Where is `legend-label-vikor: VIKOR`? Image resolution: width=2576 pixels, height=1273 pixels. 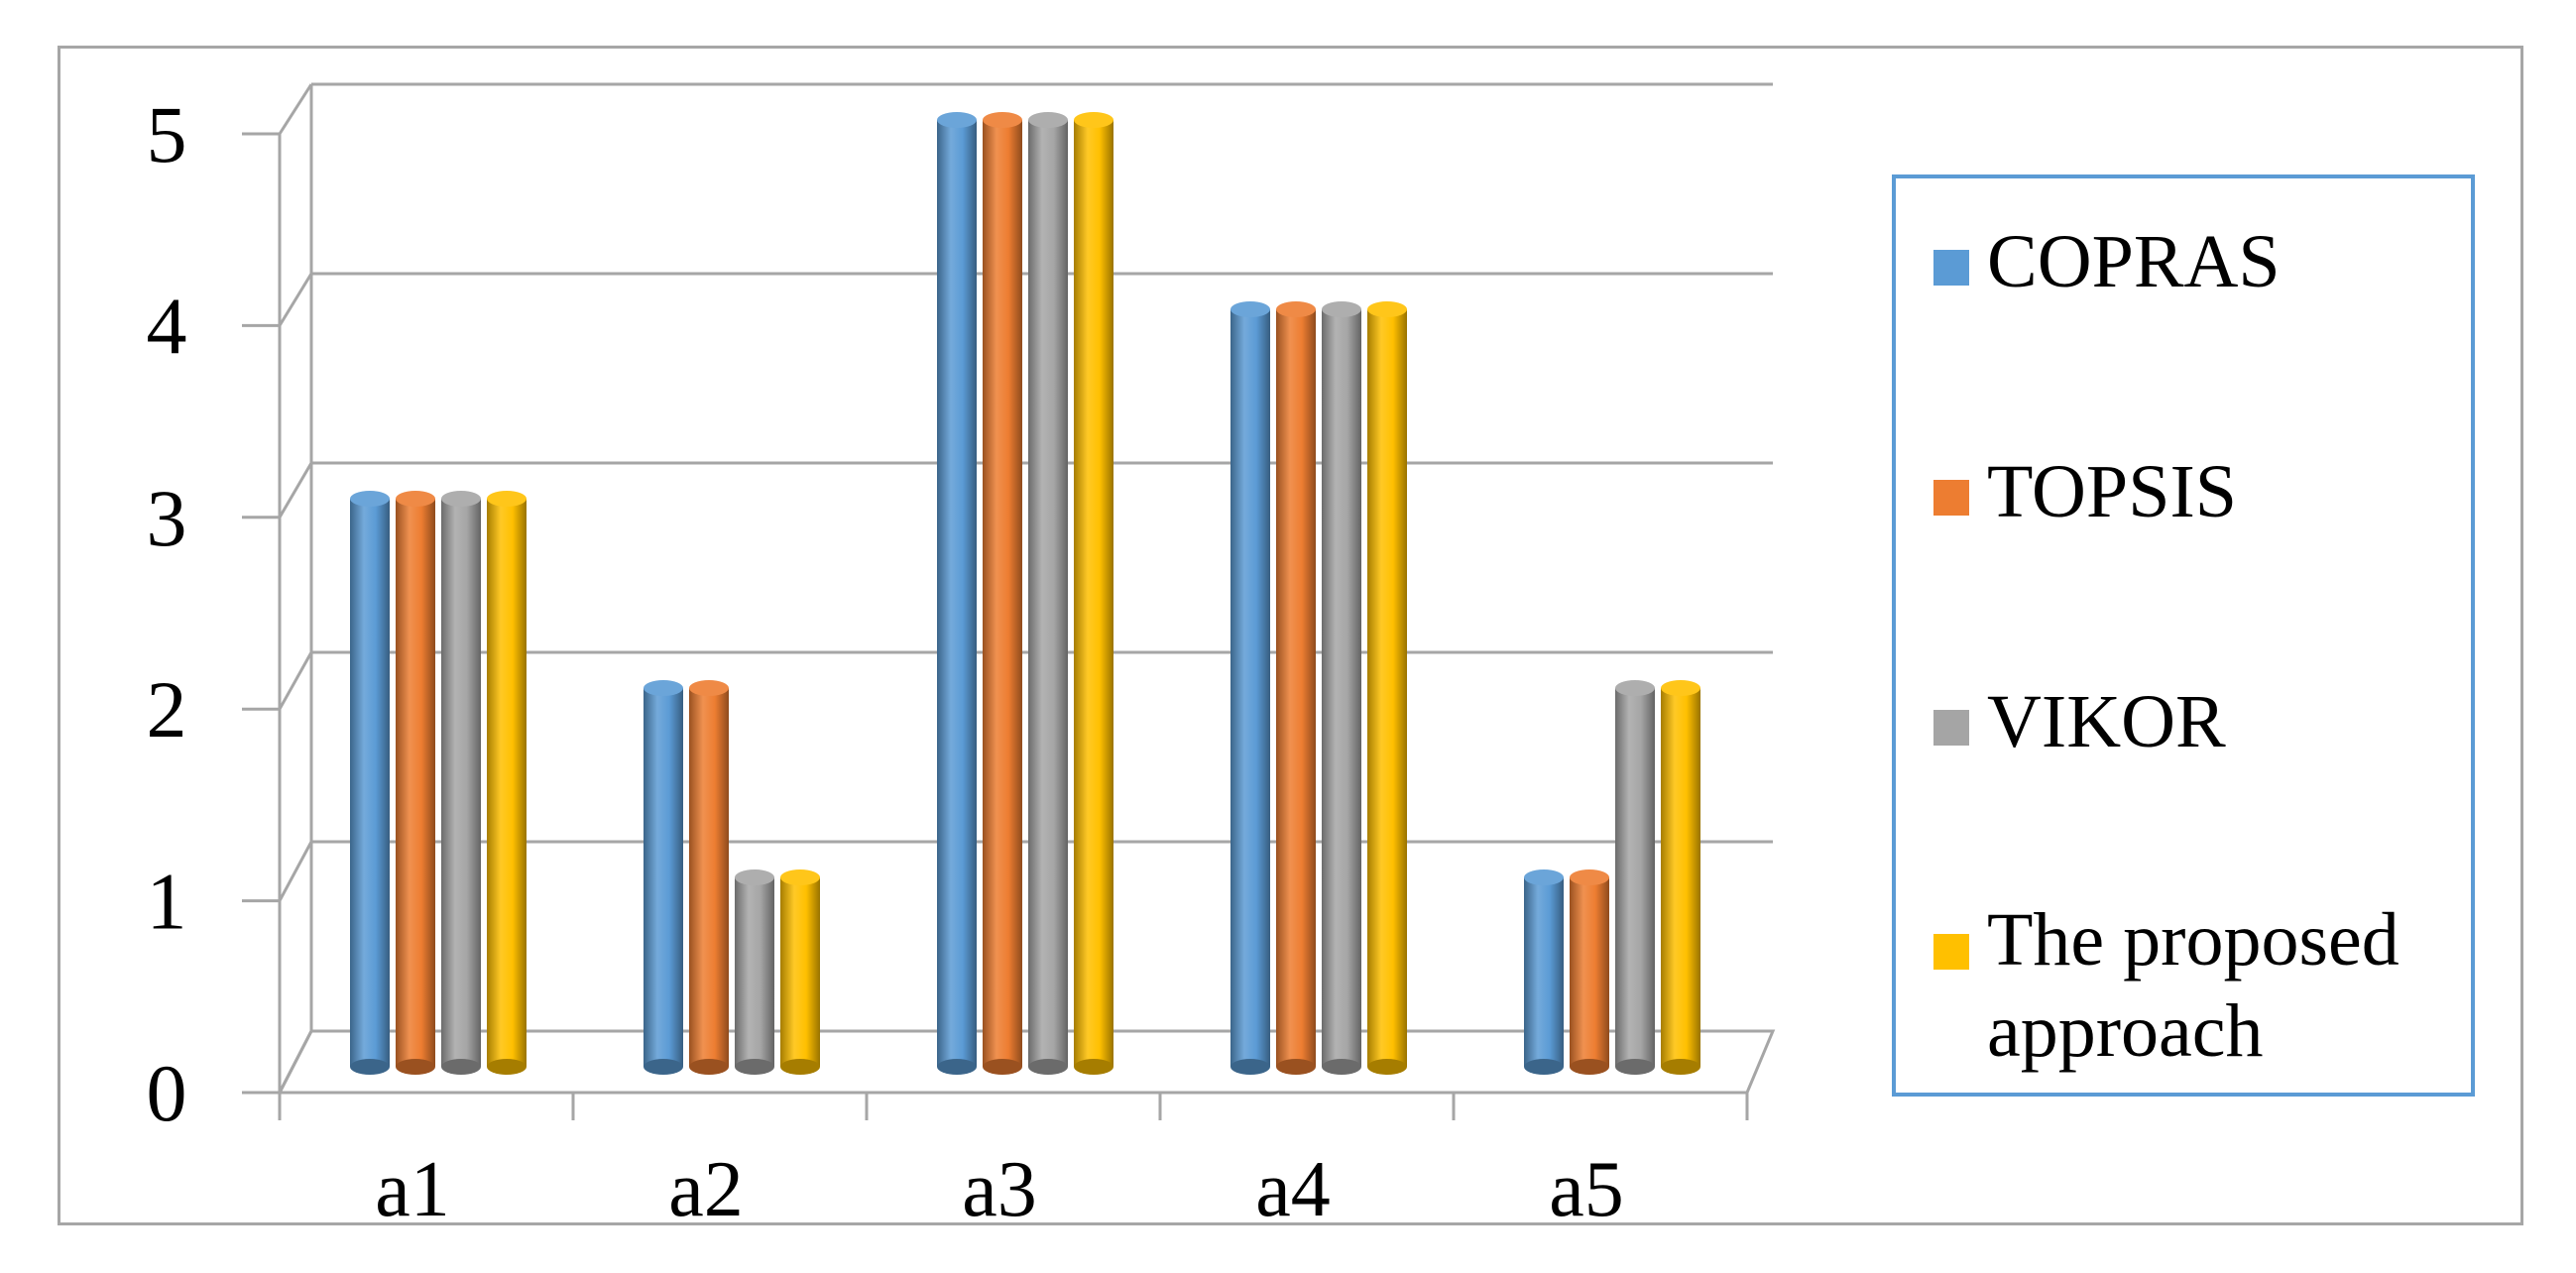
legend-label-vikor: VIKOR is located at coordinates (2106, 721).